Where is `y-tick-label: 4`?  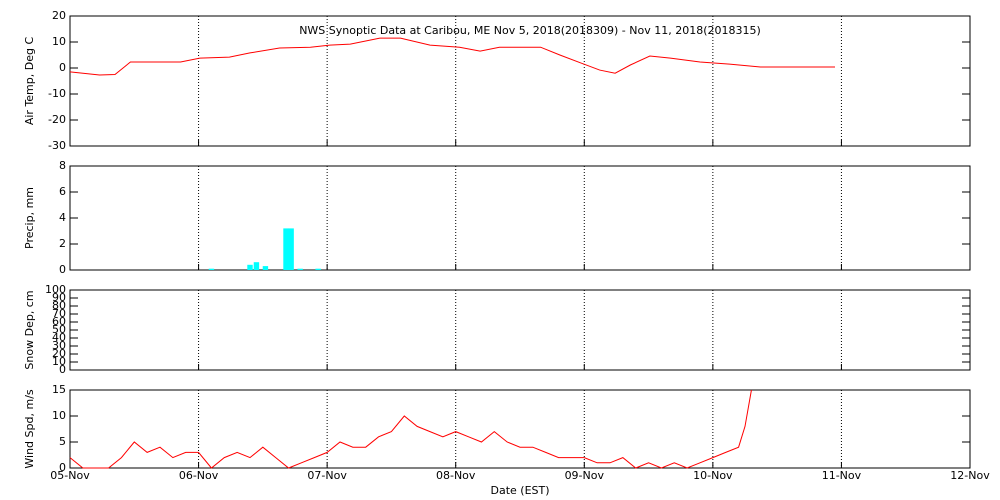
y-tick-label: 4 is located at coordinates (62, 217).